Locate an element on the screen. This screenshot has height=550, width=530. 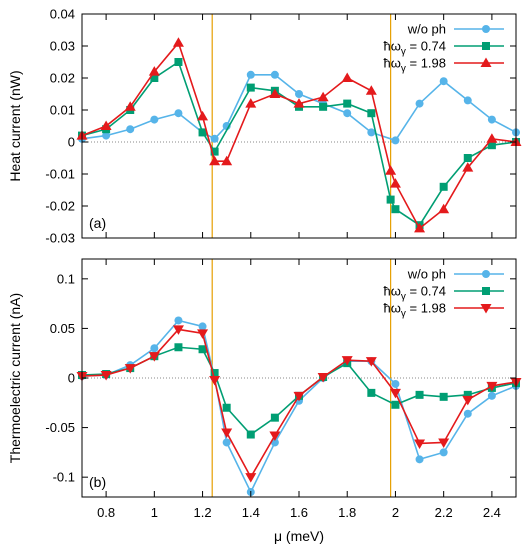
x-tick-label: 1 is located at coordinates (154, 512).